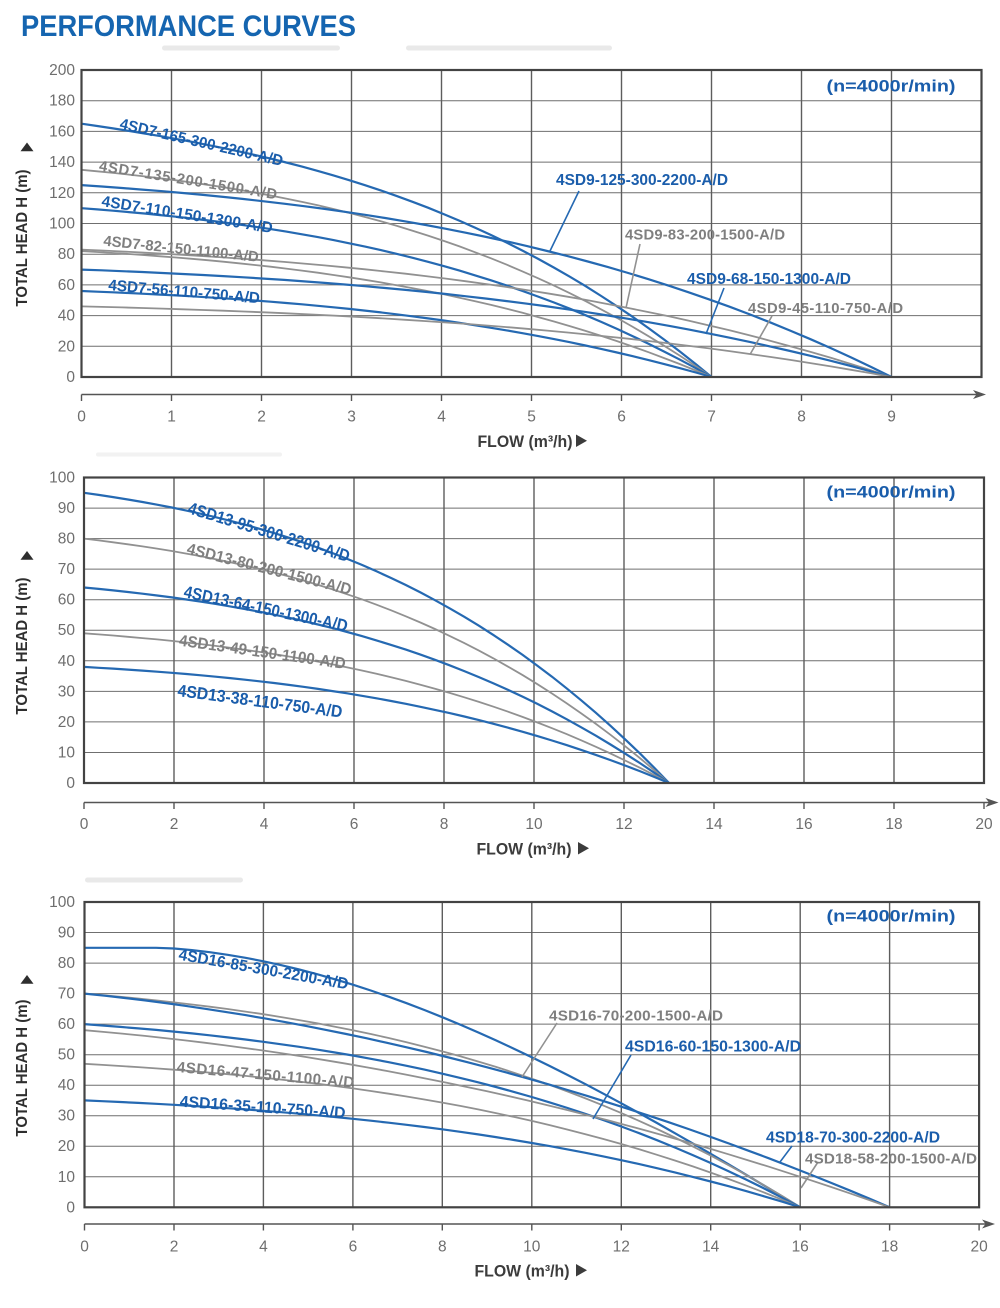 The width and height of the screenshot is (1000, 1308). What do you see at coordinates (891, 1159) in the screenshot?
I see `svg-text: 4SD18-58-200-1500-A/D` at bounding box center [891, 1159].